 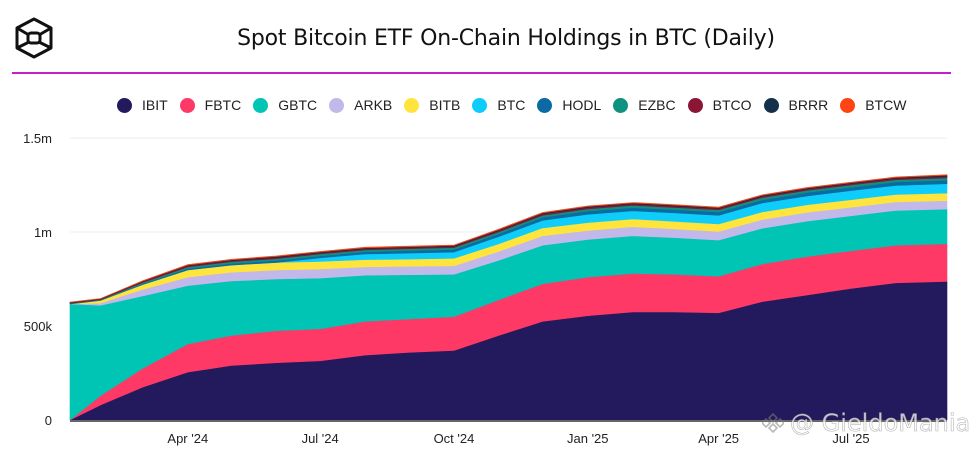 I want to click on legend-item-gbtc: GBTC, so click(x=285, y=105).